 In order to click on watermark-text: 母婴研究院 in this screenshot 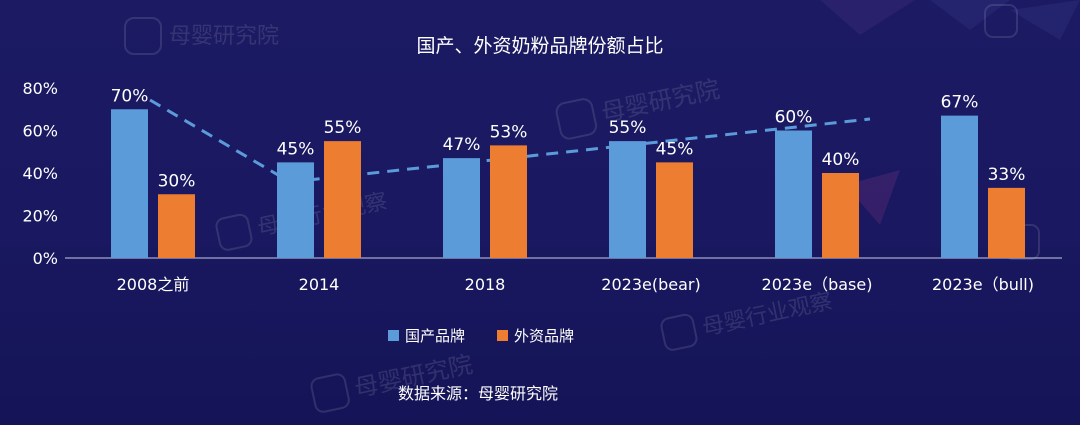, I will do `click(224, 36)`.